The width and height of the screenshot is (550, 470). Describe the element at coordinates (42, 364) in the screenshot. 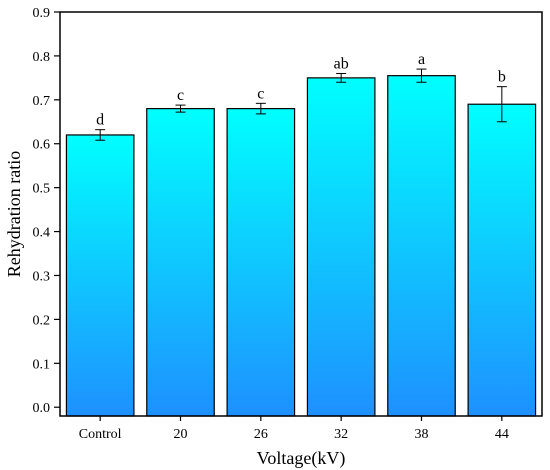

I see `y-tick-label: 0.1` at that location.